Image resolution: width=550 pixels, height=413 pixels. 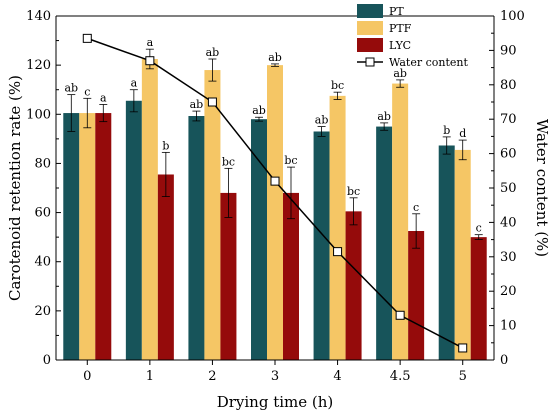 I want to click on y-axis-title: Carotenoid retention rate (%), so click(x=15, y=188).